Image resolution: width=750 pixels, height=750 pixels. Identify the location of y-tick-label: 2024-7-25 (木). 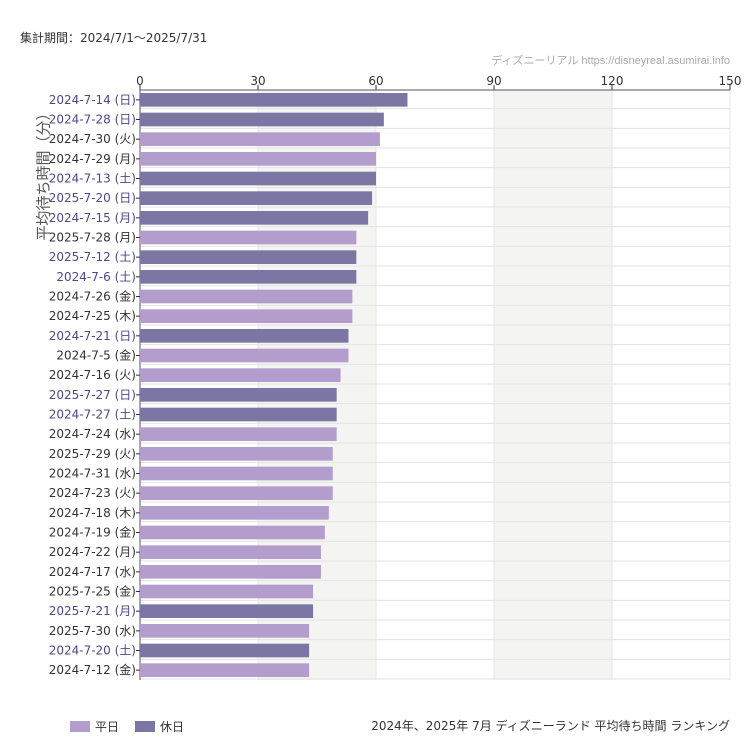
(92, 316).